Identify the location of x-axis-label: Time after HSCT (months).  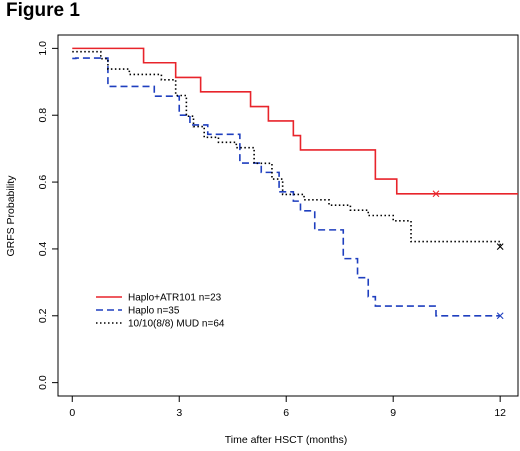
(286, 440).